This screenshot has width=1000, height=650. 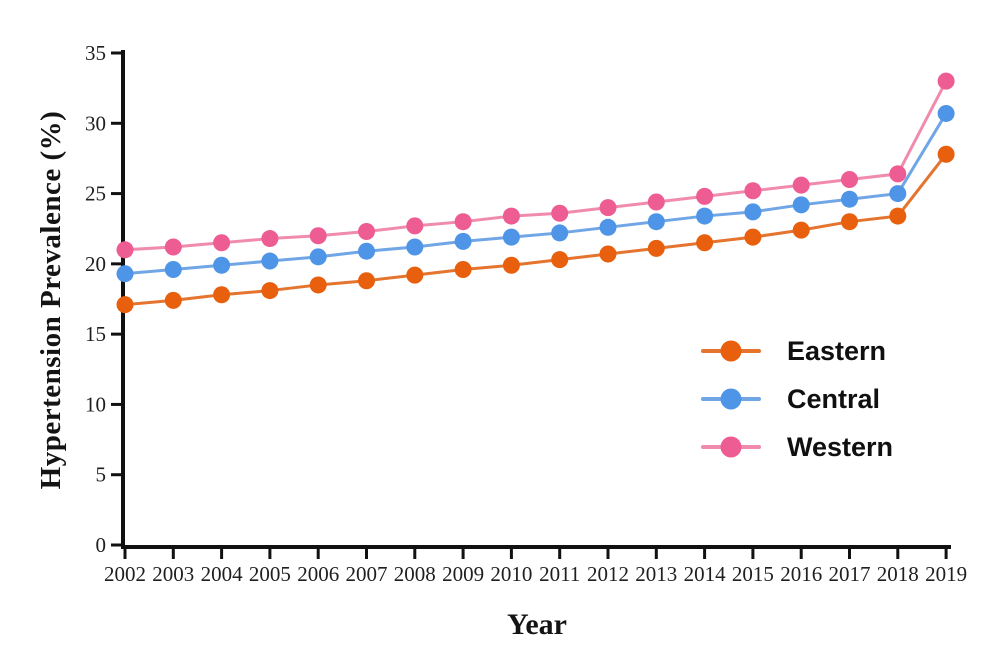 What do you see at coordinates (222, 574) in the screenshot?
I see `x-tick-label: 2004` at bounding box center [222, 574].